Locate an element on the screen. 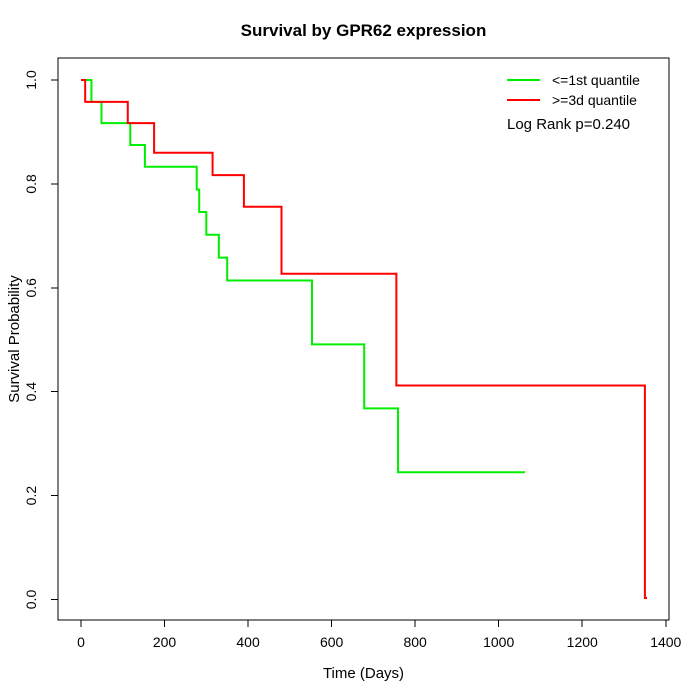 Image resolution: width=700 pixels, height=700 pixels. x-tick-label: 1200 is located at coordinates (582, 642).